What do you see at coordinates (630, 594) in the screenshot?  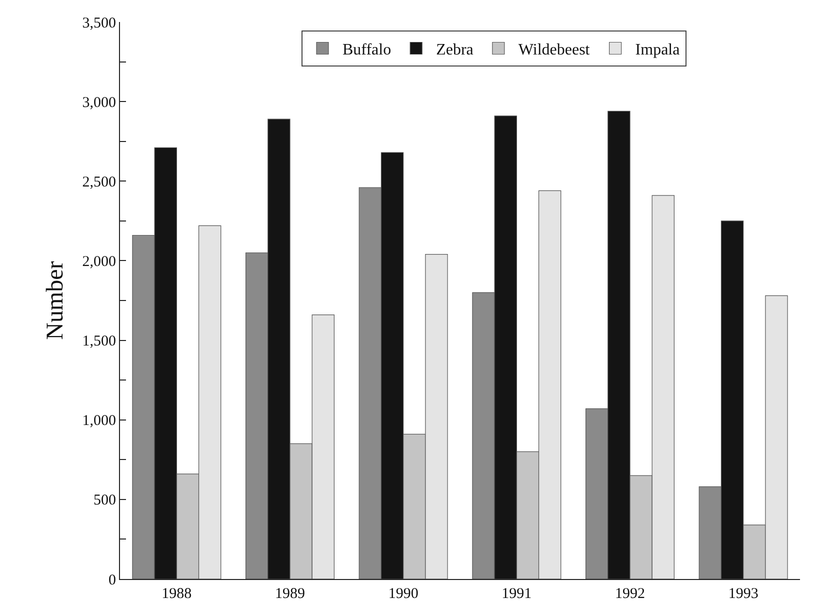 I see `x-tick-label: 1992` at bounding box center [630, 594].